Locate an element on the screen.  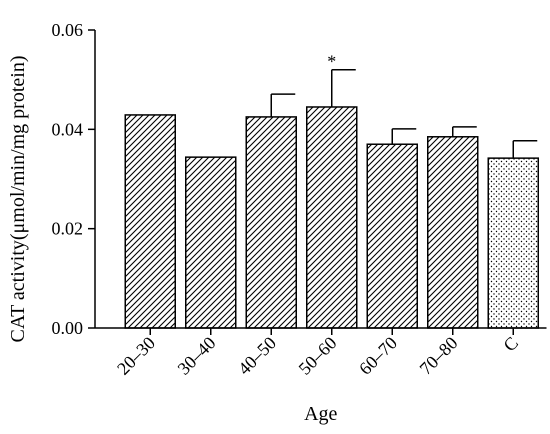
x-axis-title: Age is located at coordinates (320, 414).